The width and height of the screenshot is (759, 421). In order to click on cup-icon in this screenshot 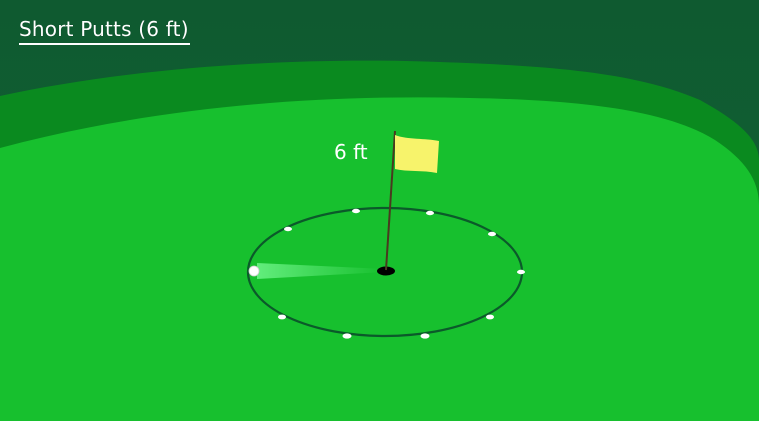, I will do `click(386, 271)`.